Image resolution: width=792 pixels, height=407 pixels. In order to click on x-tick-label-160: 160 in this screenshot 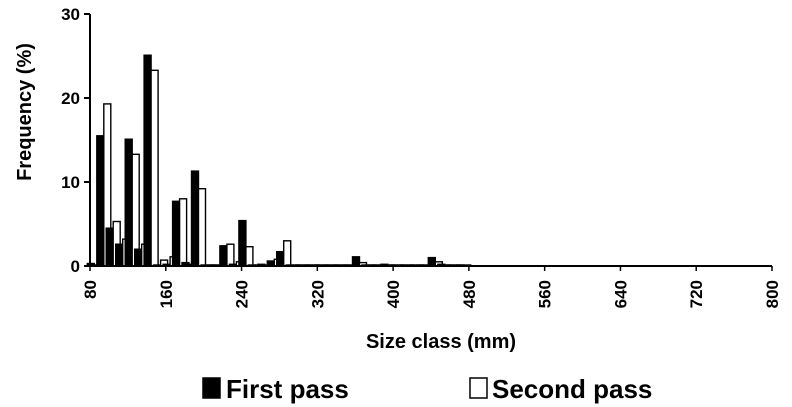, I will do `click(166, 294)`.